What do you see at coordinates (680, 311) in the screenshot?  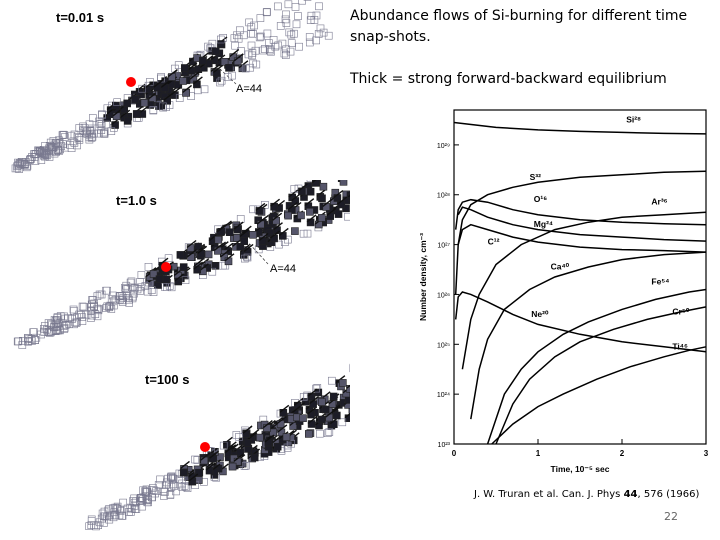 I see `series-label: Cr⁵⁰` at bounding box center [680, 311].